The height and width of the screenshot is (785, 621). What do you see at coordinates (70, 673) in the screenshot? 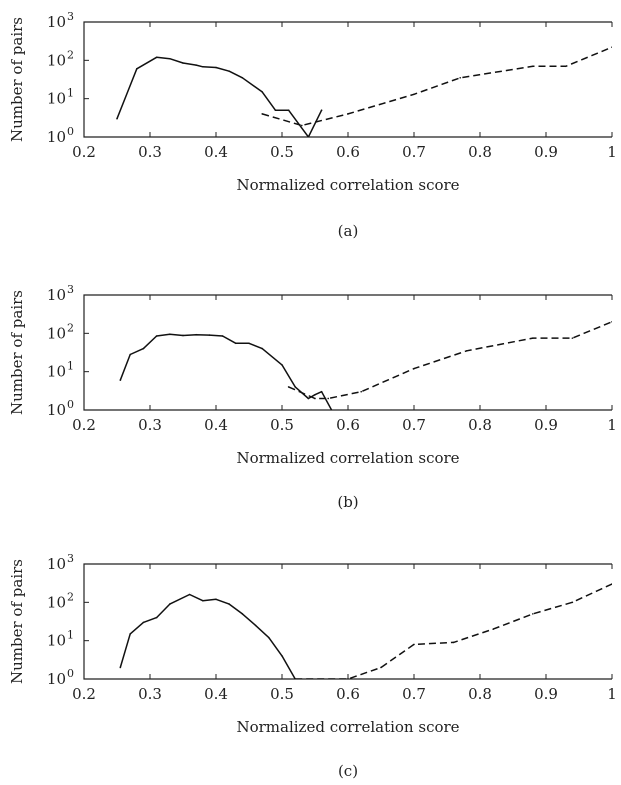
I see `y-tick-exponent: 0` at bounding box center [70, 673].